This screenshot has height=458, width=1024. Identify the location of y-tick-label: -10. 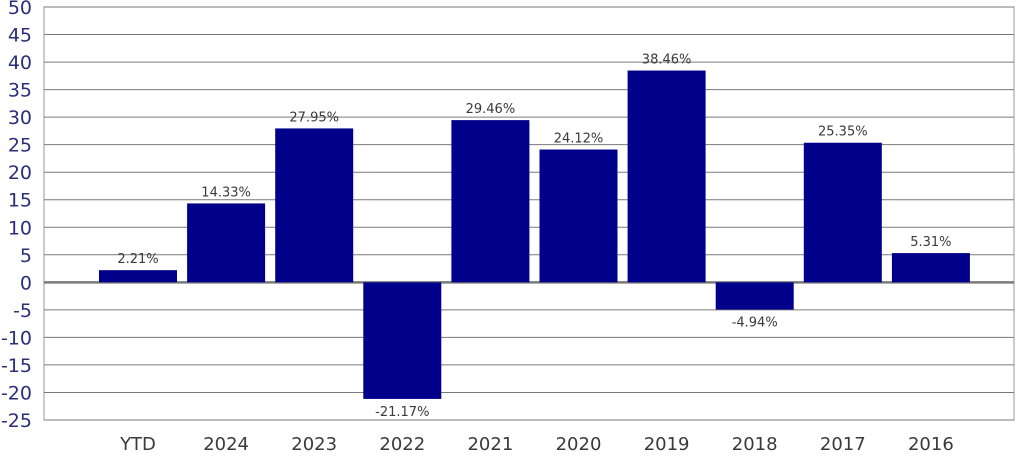
(16, 338).